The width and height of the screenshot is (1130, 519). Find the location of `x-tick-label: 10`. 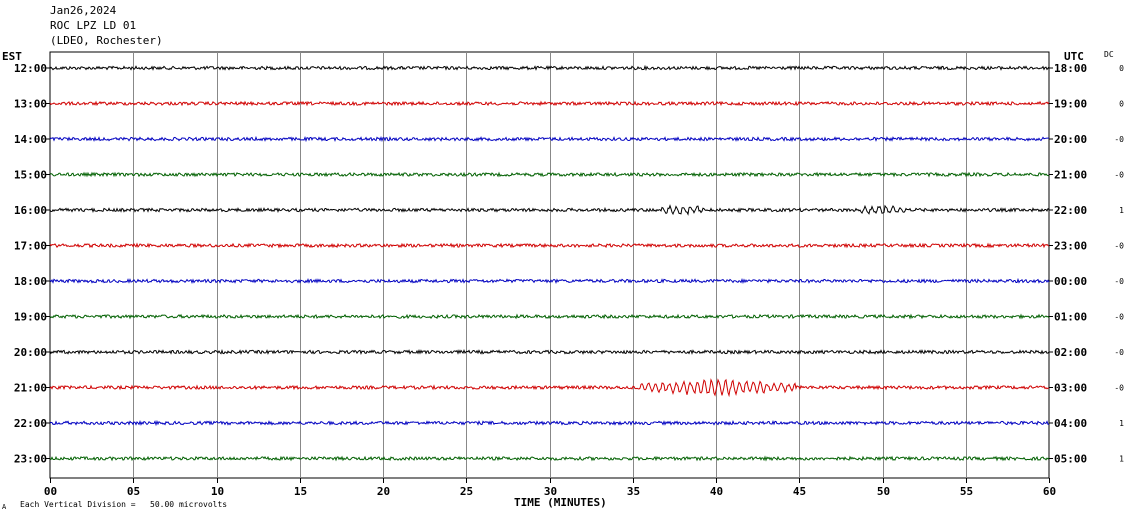

x-tick-label: 10 is located at coordinates (217, 491).